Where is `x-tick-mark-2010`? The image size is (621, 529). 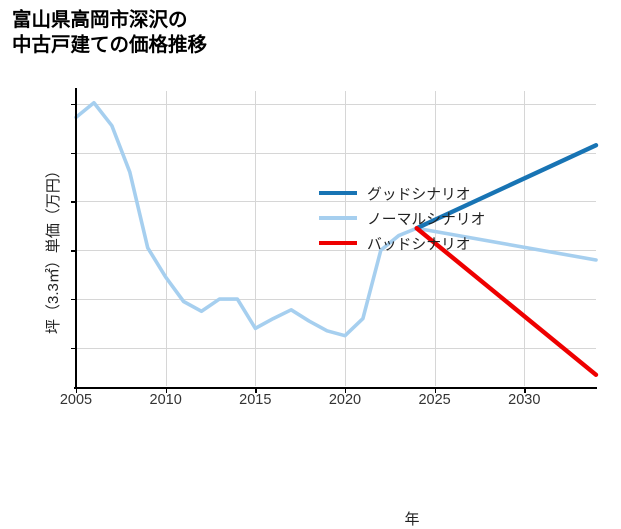 x-tick-mark-2010 is located at coordinates (166, 391).